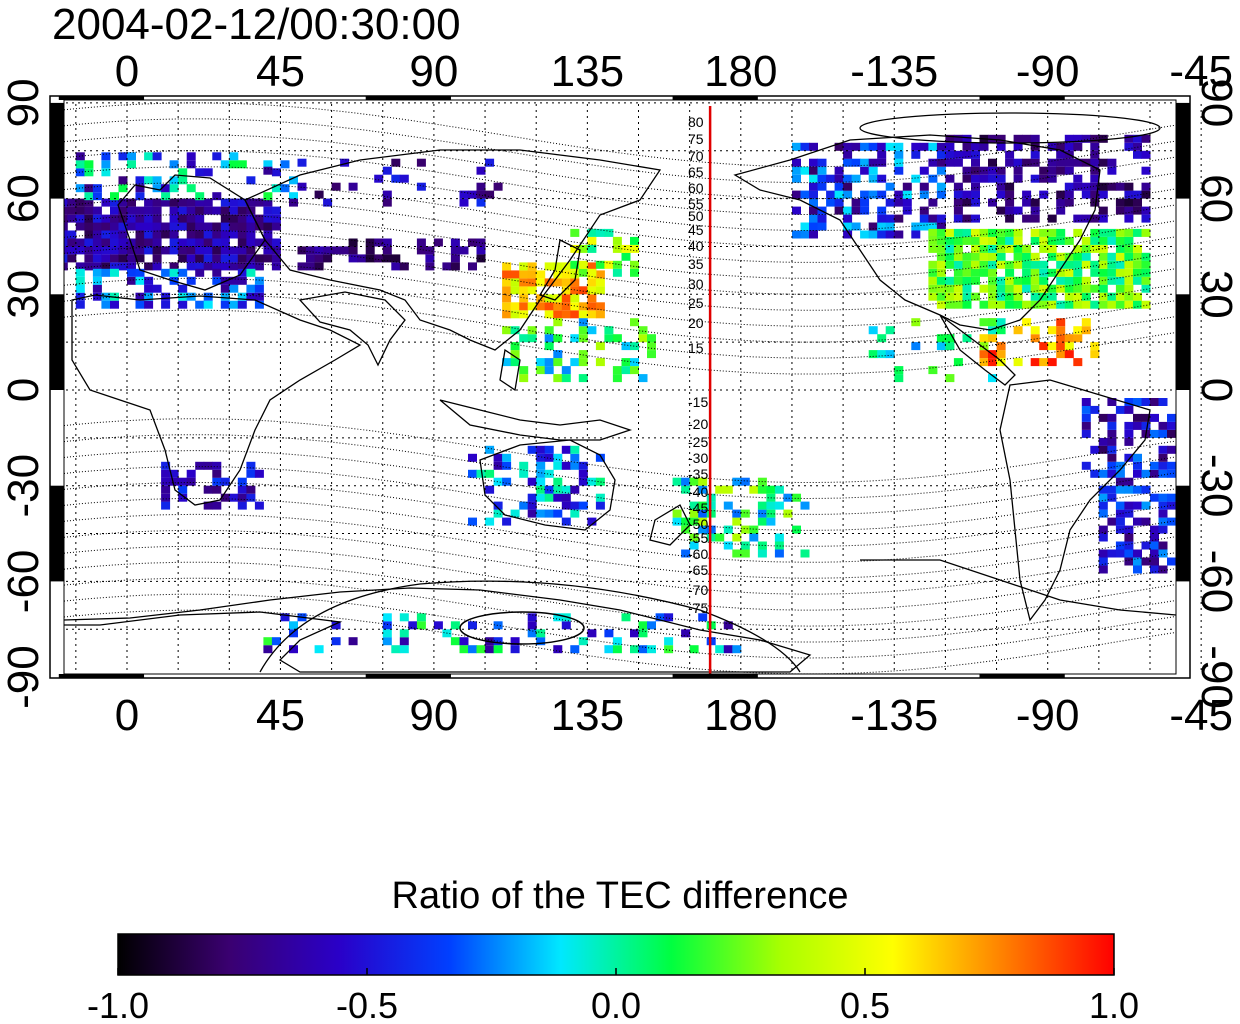 The height and width of the screenshot is (1024, 1240). What do you see at coordinates (674, 715) in the screenshot?
I see `bottom-longitude-labels: 0 45 90 135 180 -135 -90 -45` at bounding box center [674, 715].